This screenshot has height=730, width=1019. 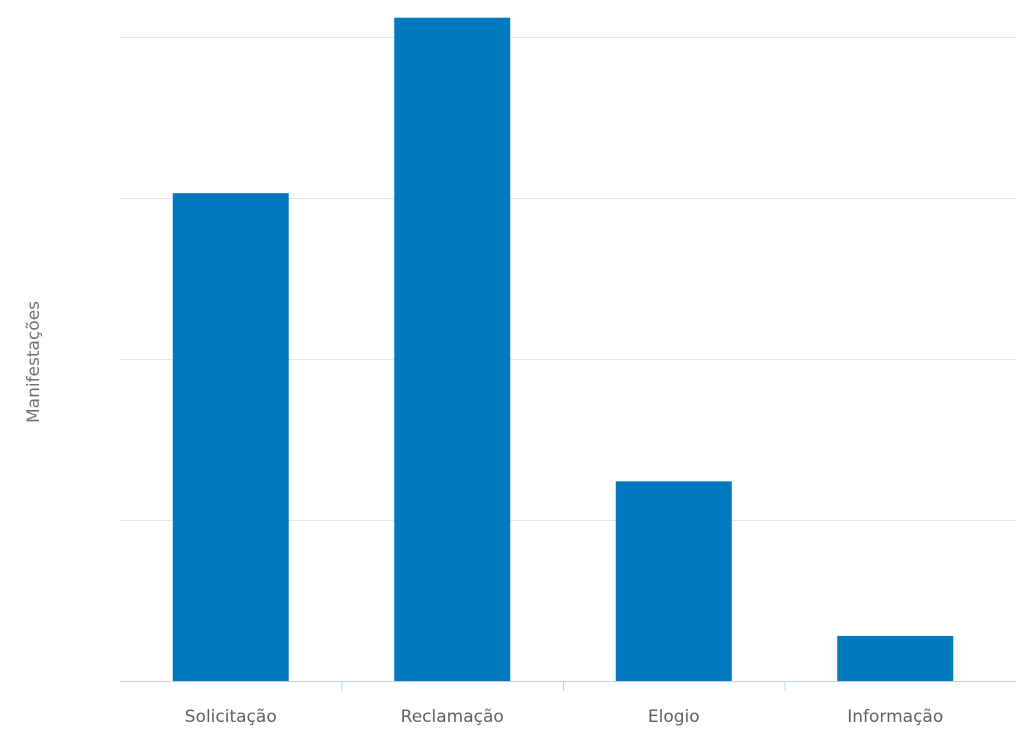 I want to click on y-axis-label: Manifestações, so click(x=34, y=362).